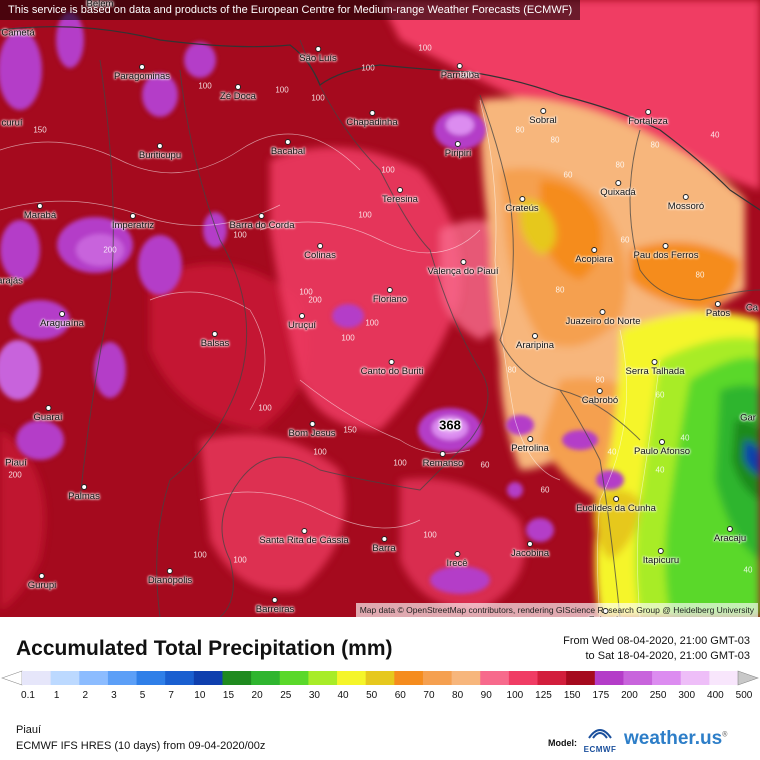 The height and width of the screenshot is (760, 760). I want to click on scale-tick-label: 0.1, so click(28, 695).